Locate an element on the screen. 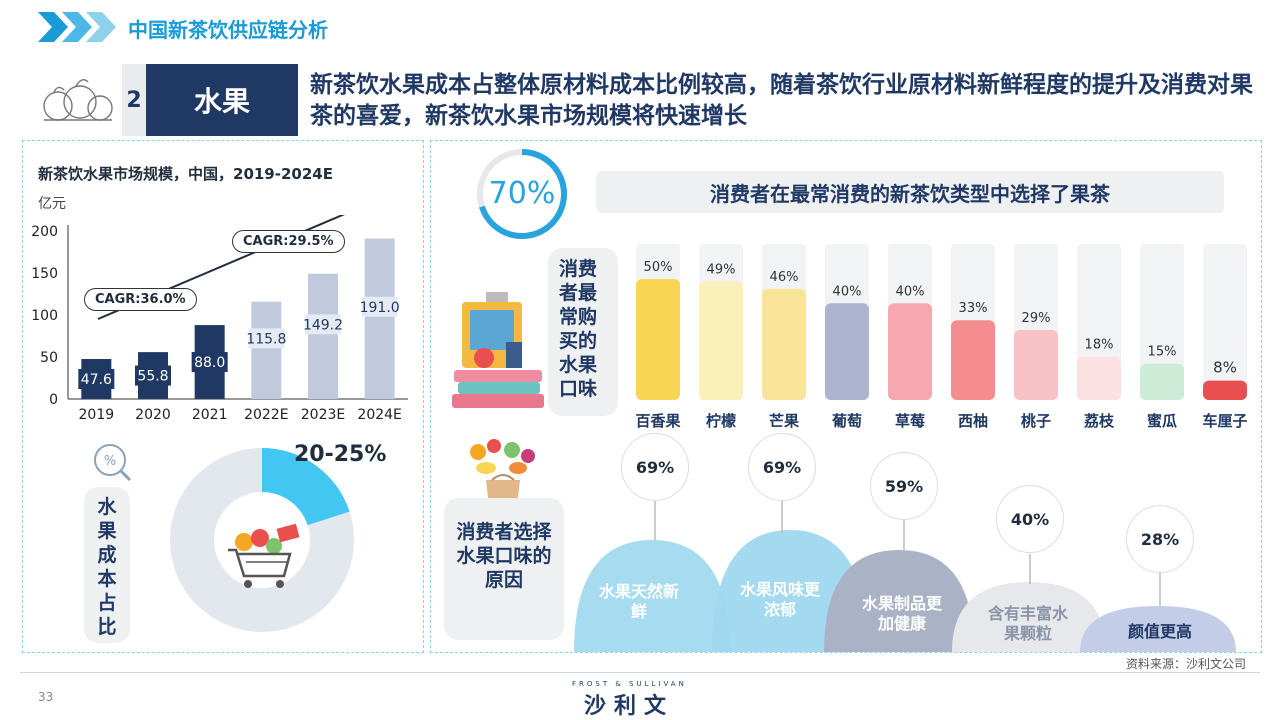 This screenshot has width=1280, height=720. flavor-category-label: 荔枝 is located at coordinates (1099, 421).